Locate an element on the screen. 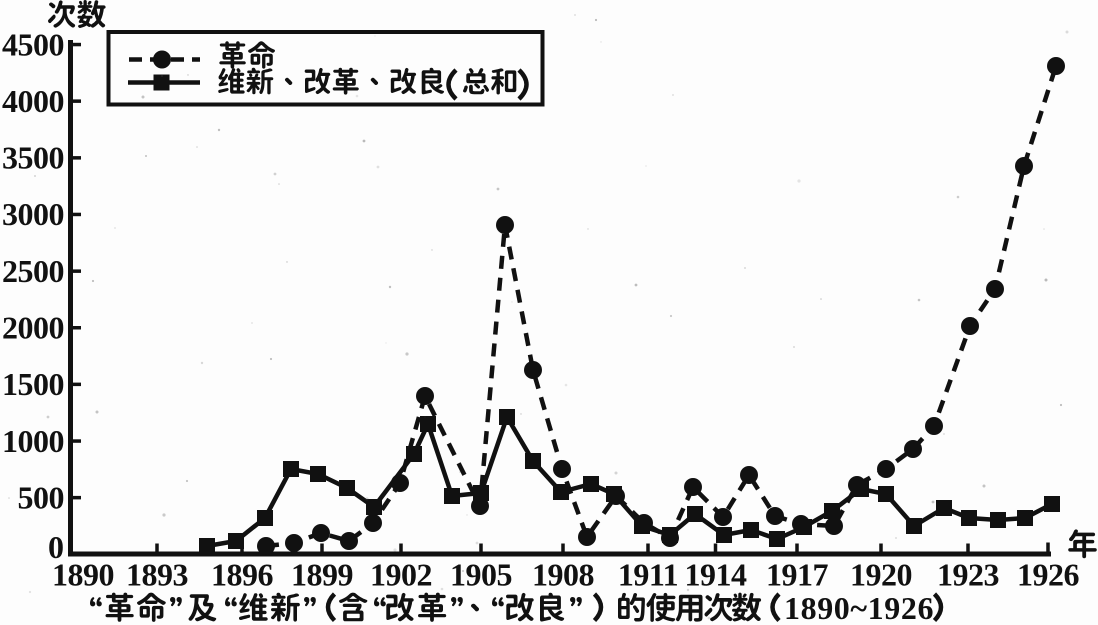 The image size is (1098, 625). svg-text: 1908 is located at coordinates (563, 575).